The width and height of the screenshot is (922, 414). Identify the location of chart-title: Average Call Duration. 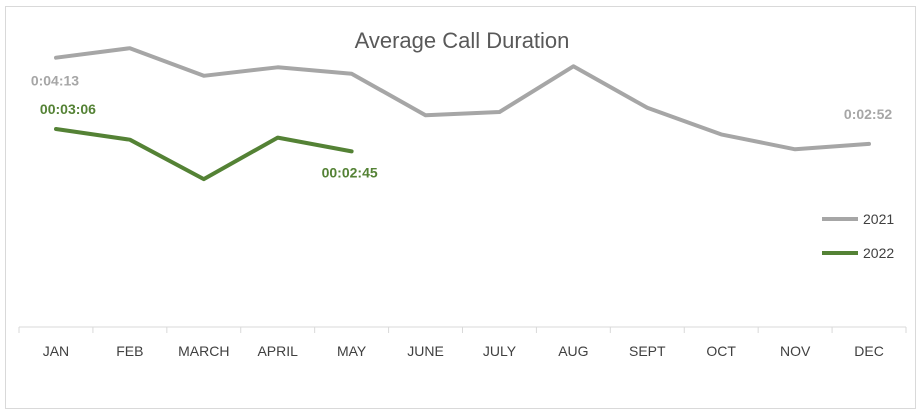
(462, 40).